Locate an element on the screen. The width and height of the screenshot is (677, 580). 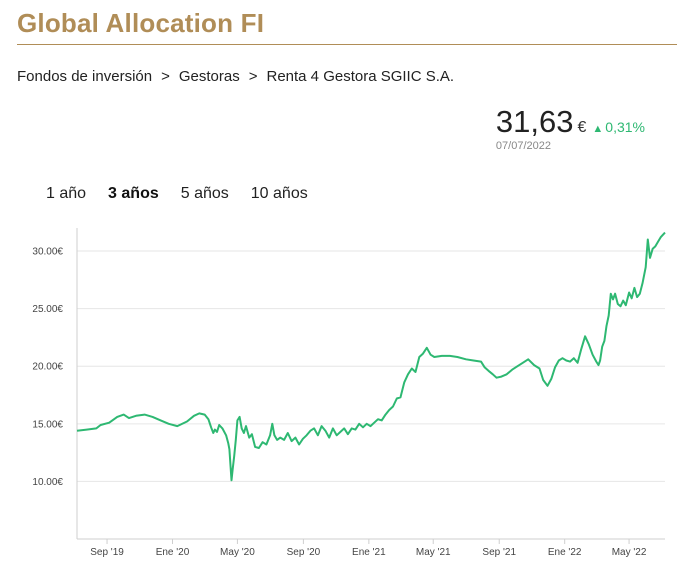
current-price: 31,63 is located at coordinates (534, 121).